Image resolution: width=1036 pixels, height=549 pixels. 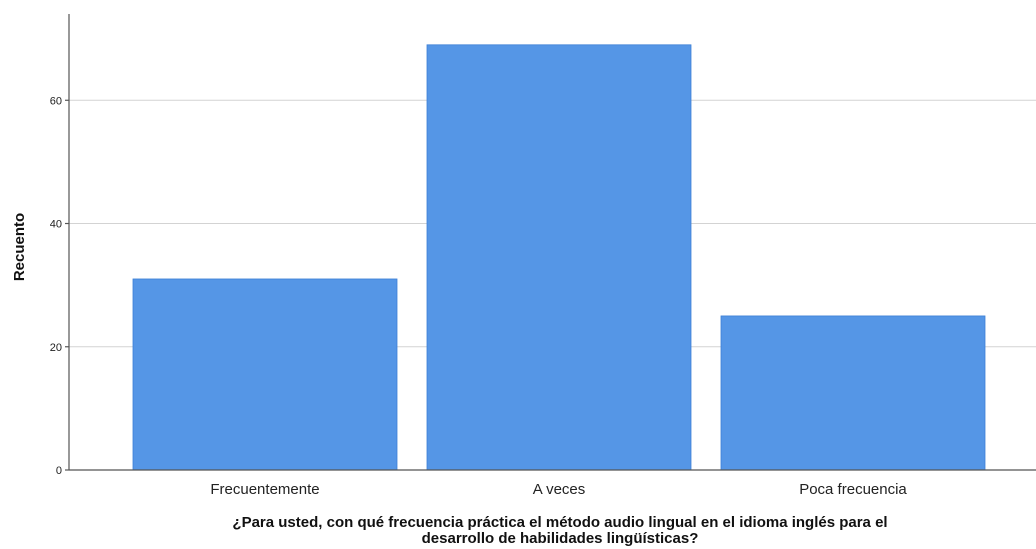 I want to click on x-tick-label: A veces, so click(x=559, y=489).